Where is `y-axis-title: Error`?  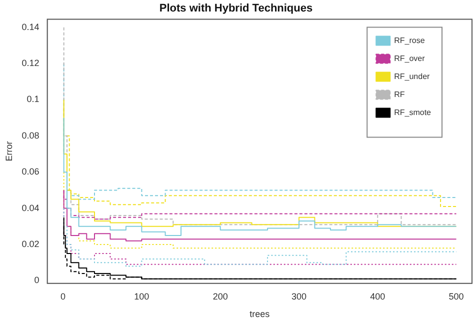 y-axis-title: Error is located at coordinates (9, 151).